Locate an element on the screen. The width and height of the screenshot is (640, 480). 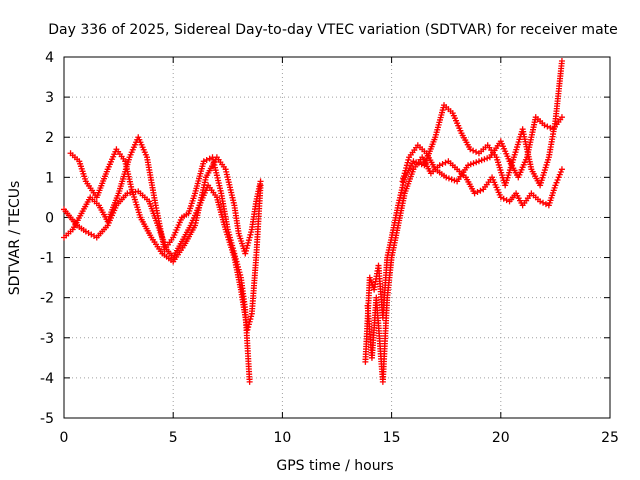
y-tick-label: 4 is located at coordinates (49, 58).